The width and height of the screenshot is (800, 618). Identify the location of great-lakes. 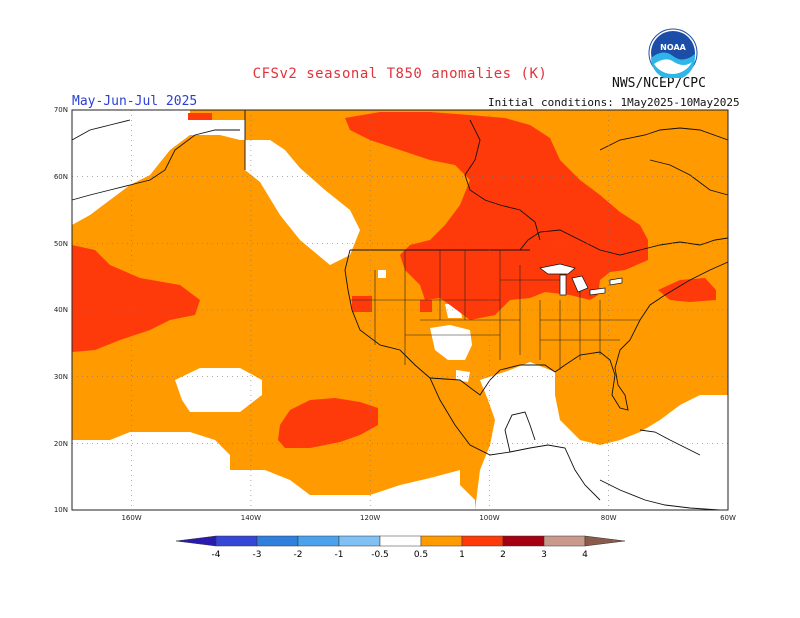
(581, 279).